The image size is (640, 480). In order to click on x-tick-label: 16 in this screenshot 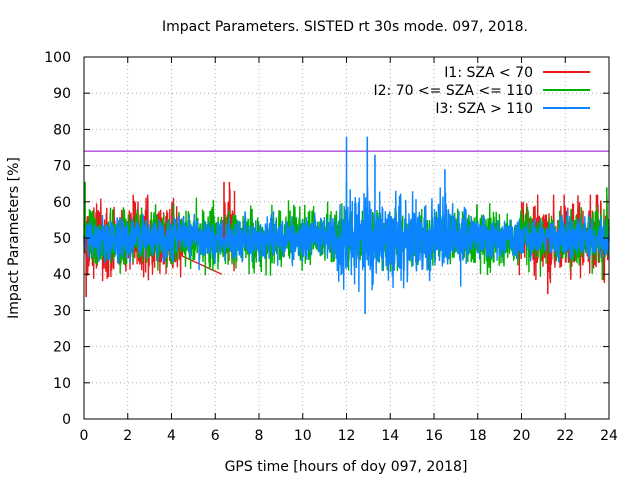, I will do `click(434, 436)`.